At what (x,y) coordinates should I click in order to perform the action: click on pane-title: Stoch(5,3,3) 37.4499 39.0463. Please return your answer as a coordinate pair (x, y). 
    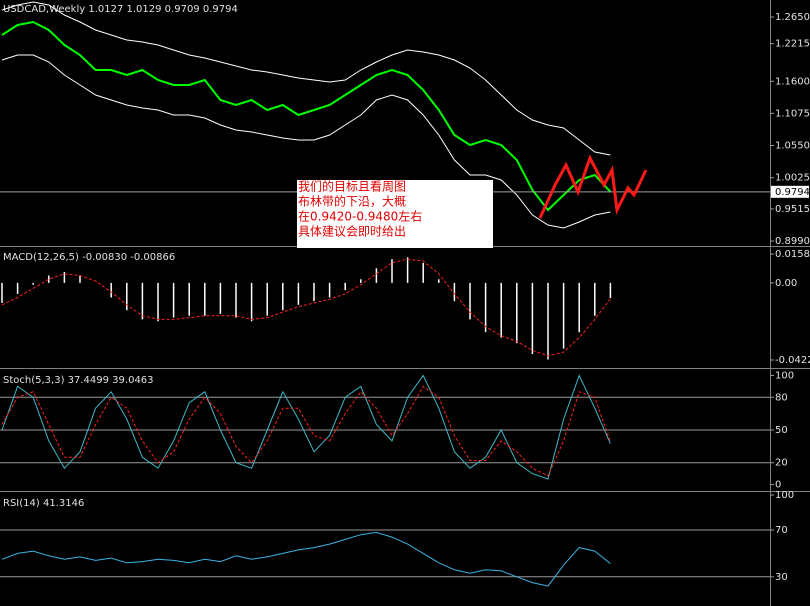
    Looking at the image, I should click on (78, 380).